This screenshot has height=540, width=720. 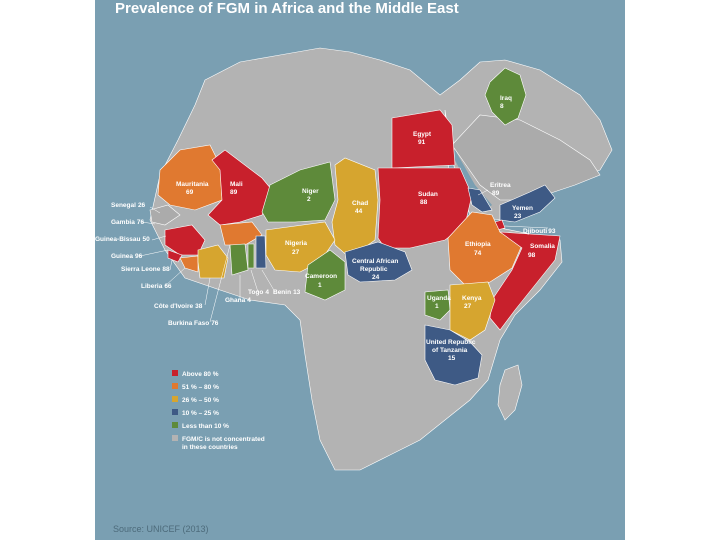 What do you see at coordinates (310, 191) in the screenshot?
I see `svg-text: Niger` at bounding box center [310, 191].